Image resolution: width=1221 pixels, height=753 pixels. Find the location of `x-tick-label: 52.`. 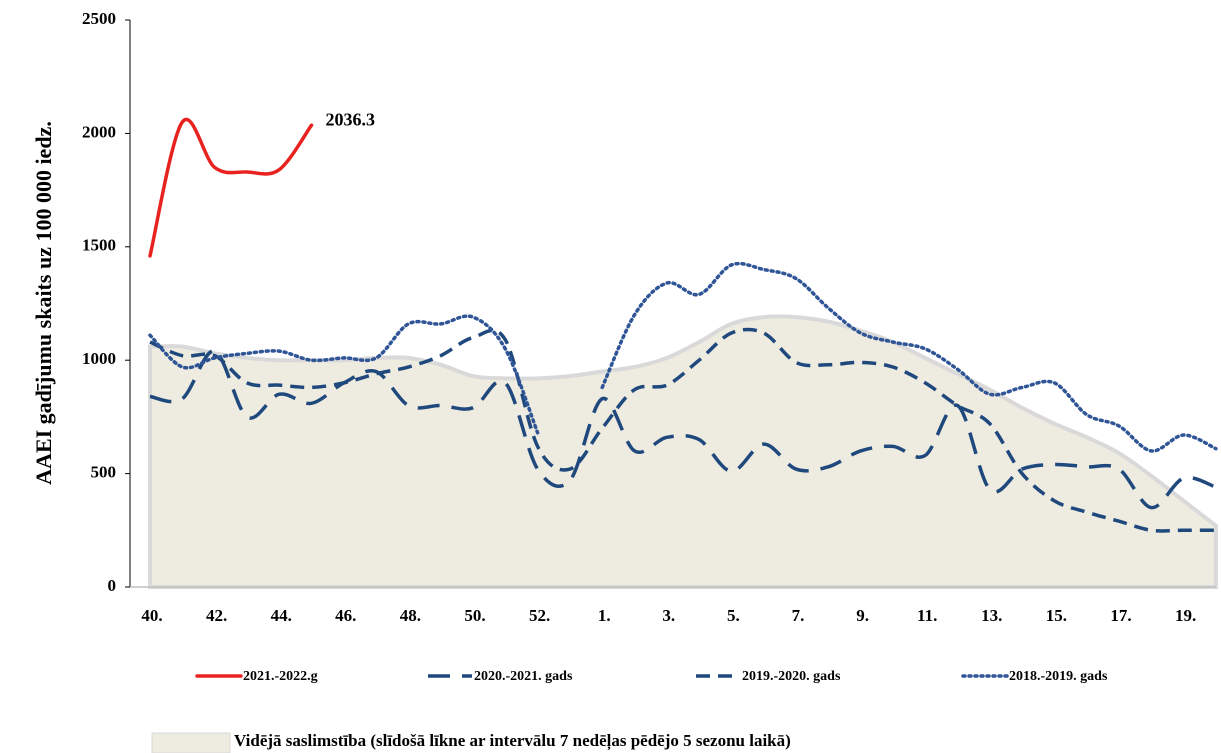

x-tick-label: 52. is located at coordinates (539, 615).